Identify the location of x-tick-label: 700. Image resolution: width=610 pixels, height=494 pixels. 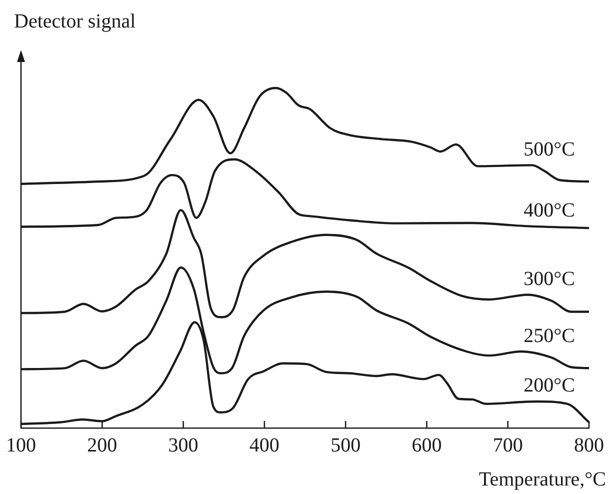
(507, 445).